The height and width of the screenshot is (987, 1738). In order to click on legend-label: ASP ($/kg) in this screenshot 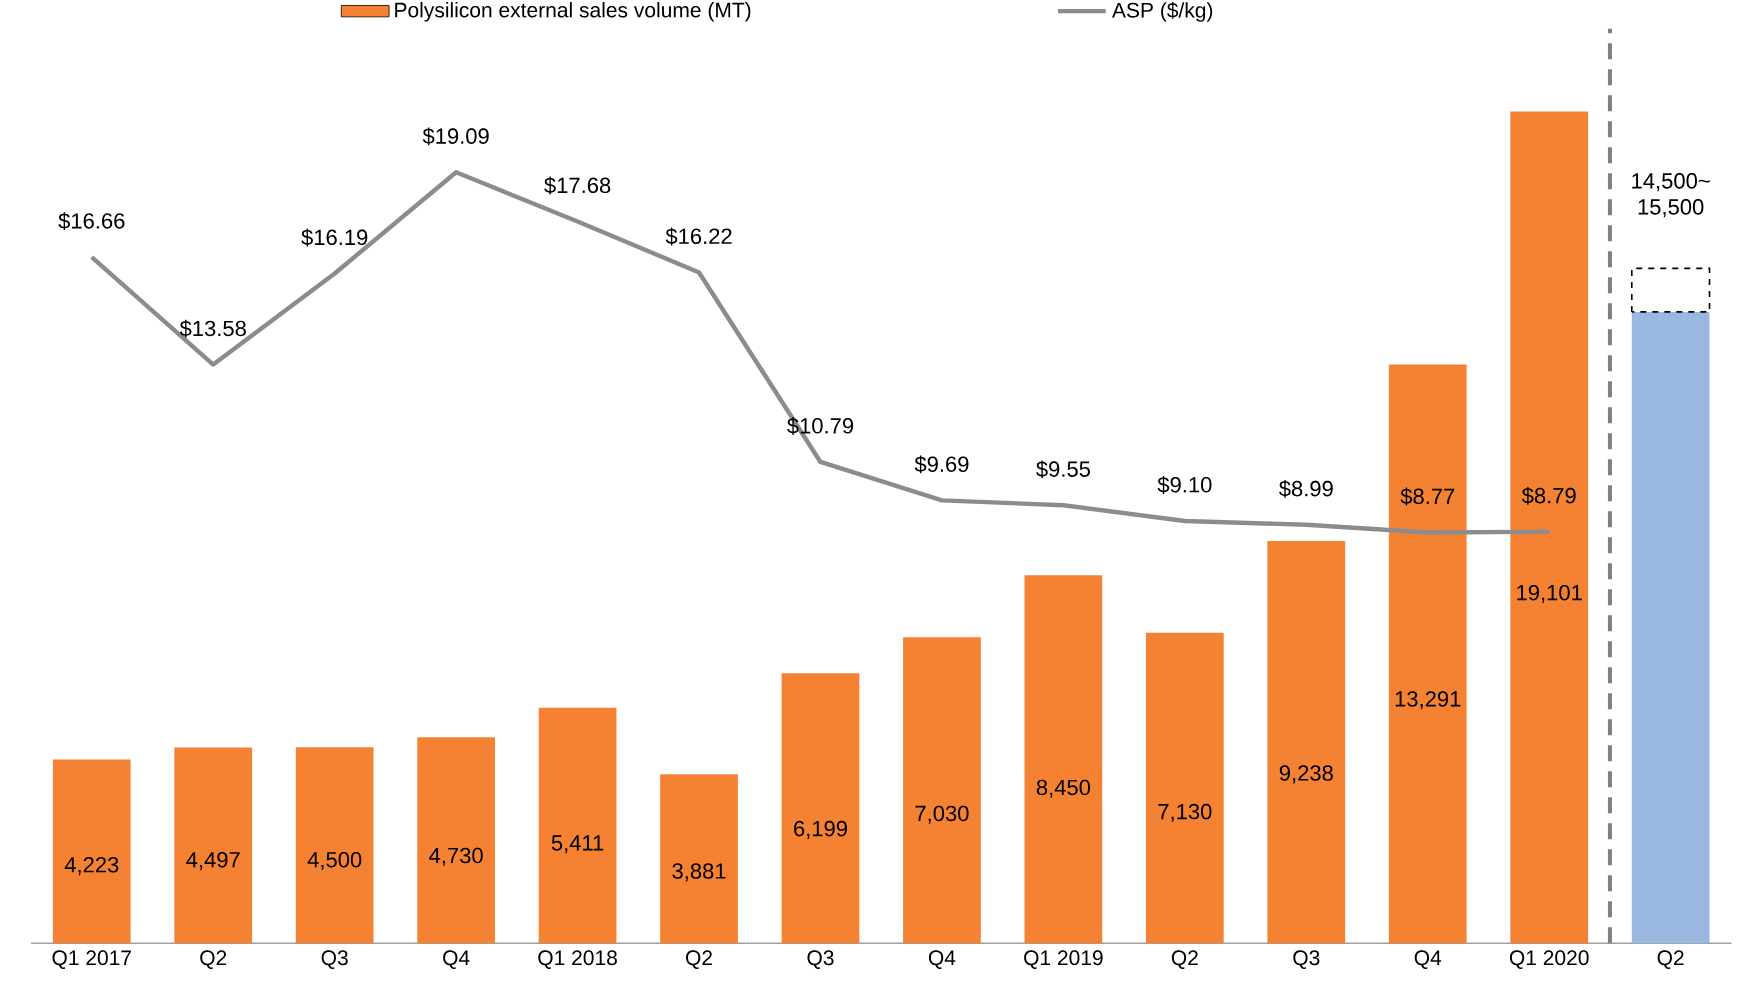, I will do `click(1162, 12)`.